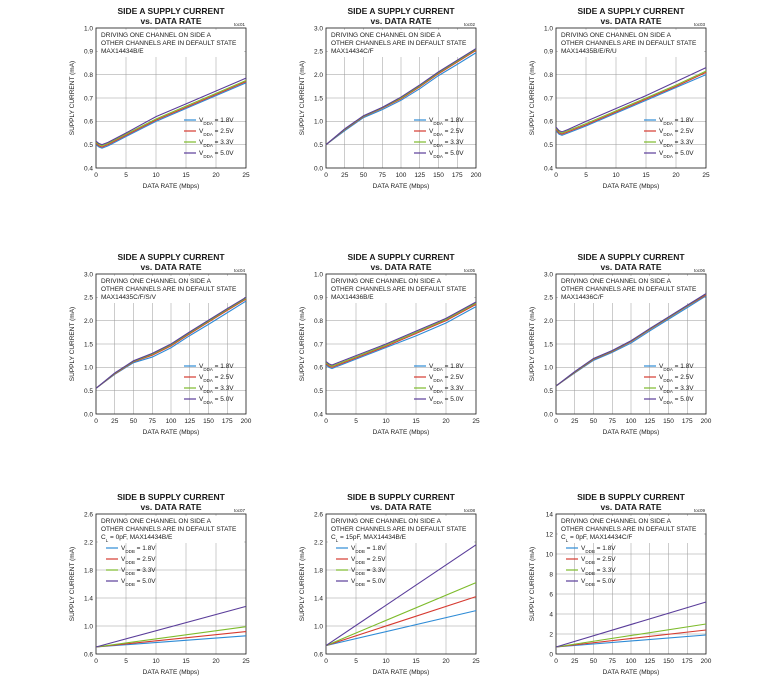  Describe the element at coordinates (216, 154) in the screenshot. I see `legend-entry: VDDA = 5.0V` at that location.